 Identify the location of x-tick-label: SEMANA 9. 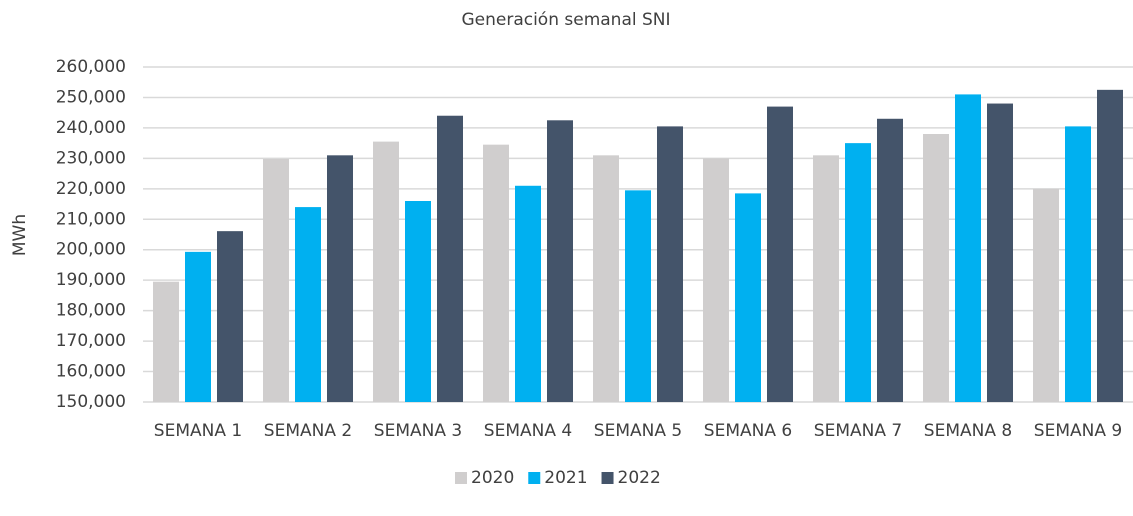
(1078, 431).